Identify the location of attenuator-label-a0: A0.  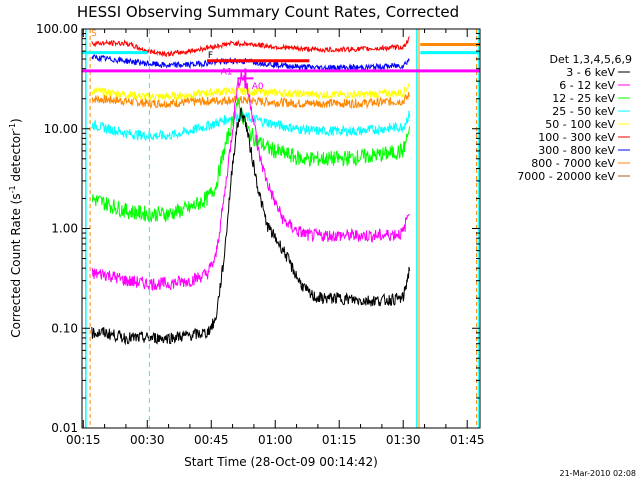
(258, 87).